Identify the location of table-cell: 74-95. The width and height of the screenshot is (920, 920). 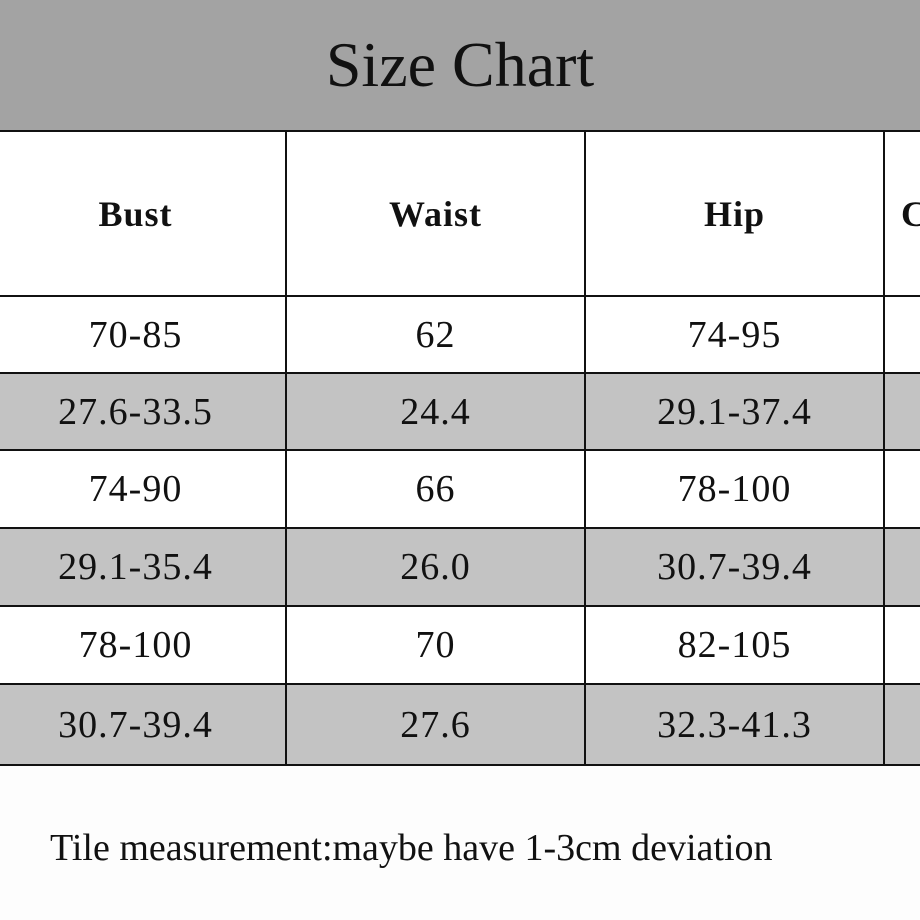
(734, 334).